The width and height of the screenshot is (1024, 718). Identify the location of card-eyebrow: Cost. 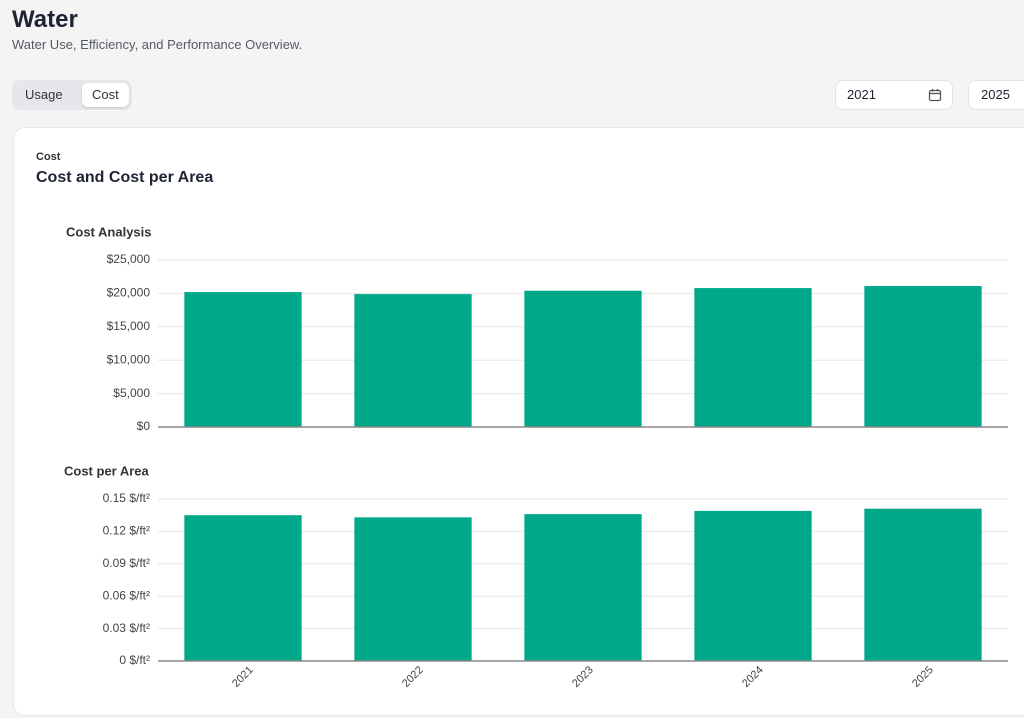
(48, 157).